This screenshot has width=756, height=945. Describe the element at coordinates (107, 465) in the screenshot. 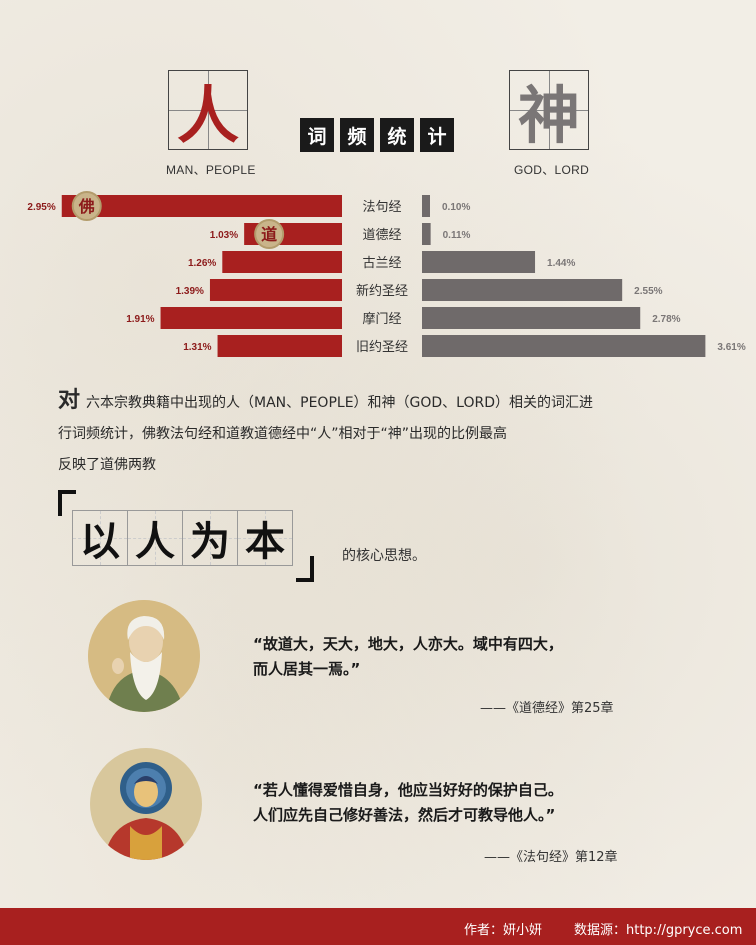

I see `intro-line-3: 反映了道佛两教` at that location.